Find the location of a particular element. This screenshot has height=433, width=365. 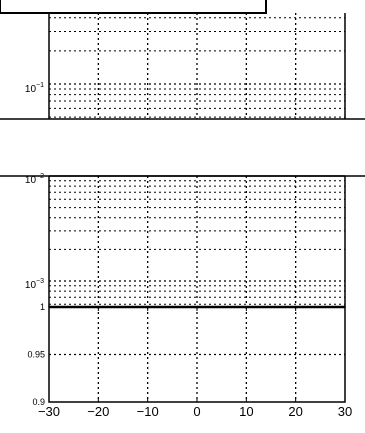

top-panel-tick-labels: 10−1 is located at coordinates (34, 88).